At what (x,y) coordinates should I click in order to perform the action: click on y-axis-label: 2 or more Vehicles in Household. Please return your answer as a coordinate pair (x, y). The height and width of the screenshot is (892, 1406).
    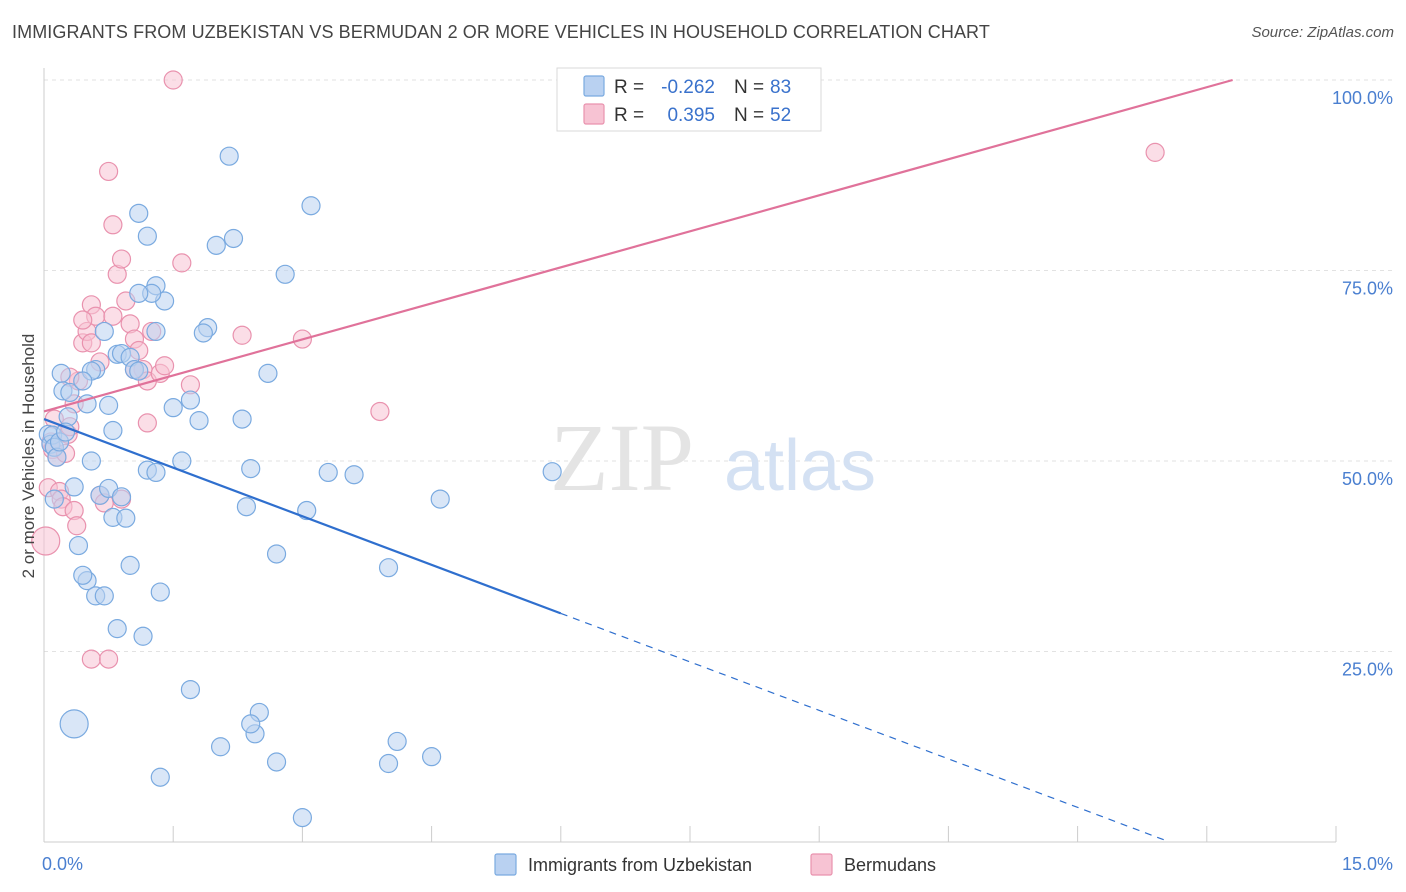
    Looking at the image, I should click on (28, 456).